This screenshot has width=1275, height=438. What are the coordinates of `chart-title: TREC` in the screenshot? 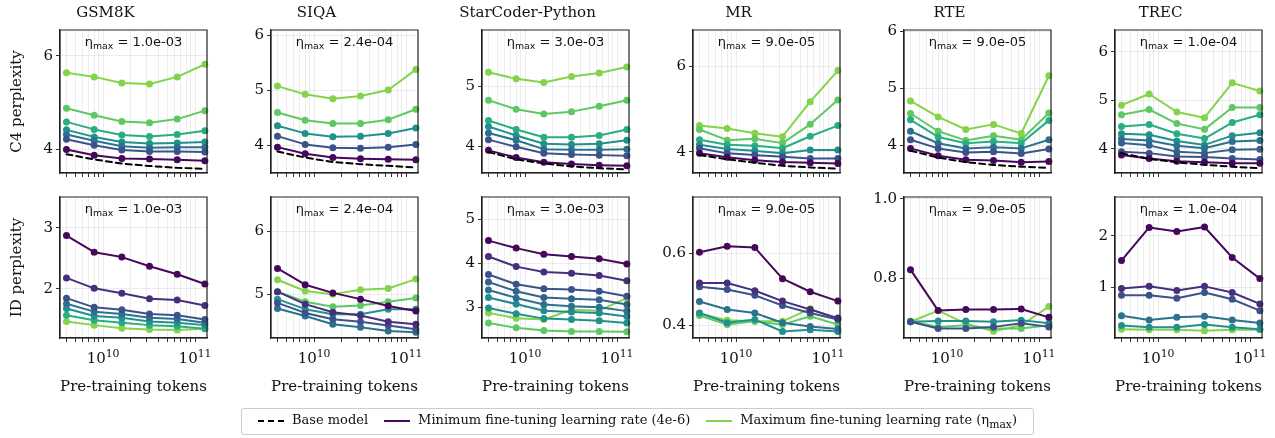 It's located at (1160, 11).